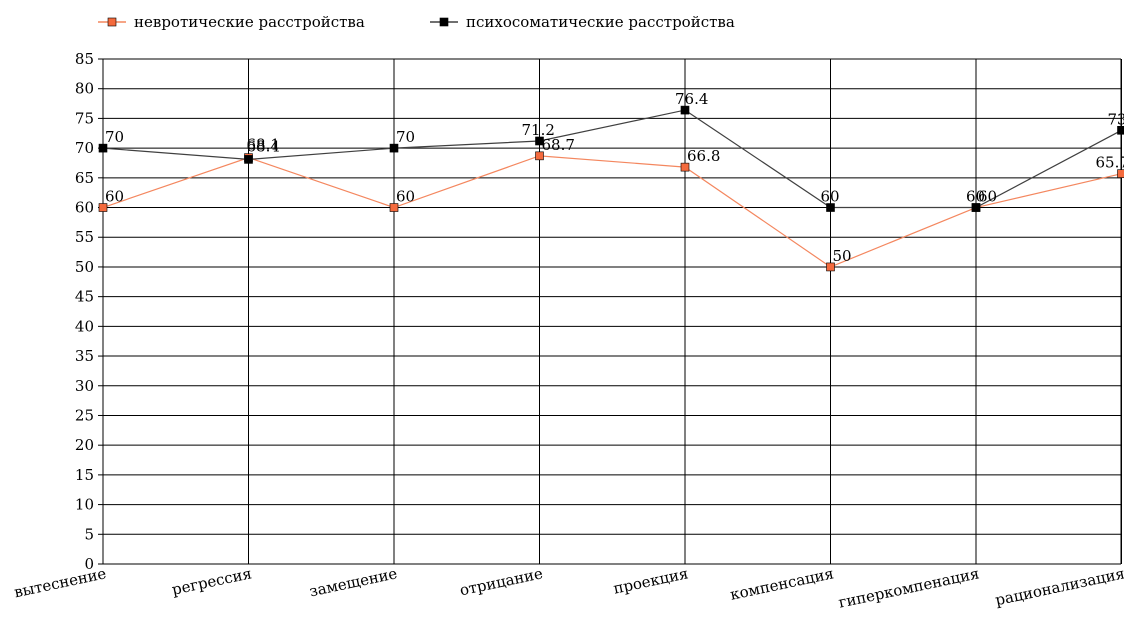  What do you see at coordinates (84, 356) in the screenshot?
I see `y-tick-label: 35` at bounding box center [84, 356].